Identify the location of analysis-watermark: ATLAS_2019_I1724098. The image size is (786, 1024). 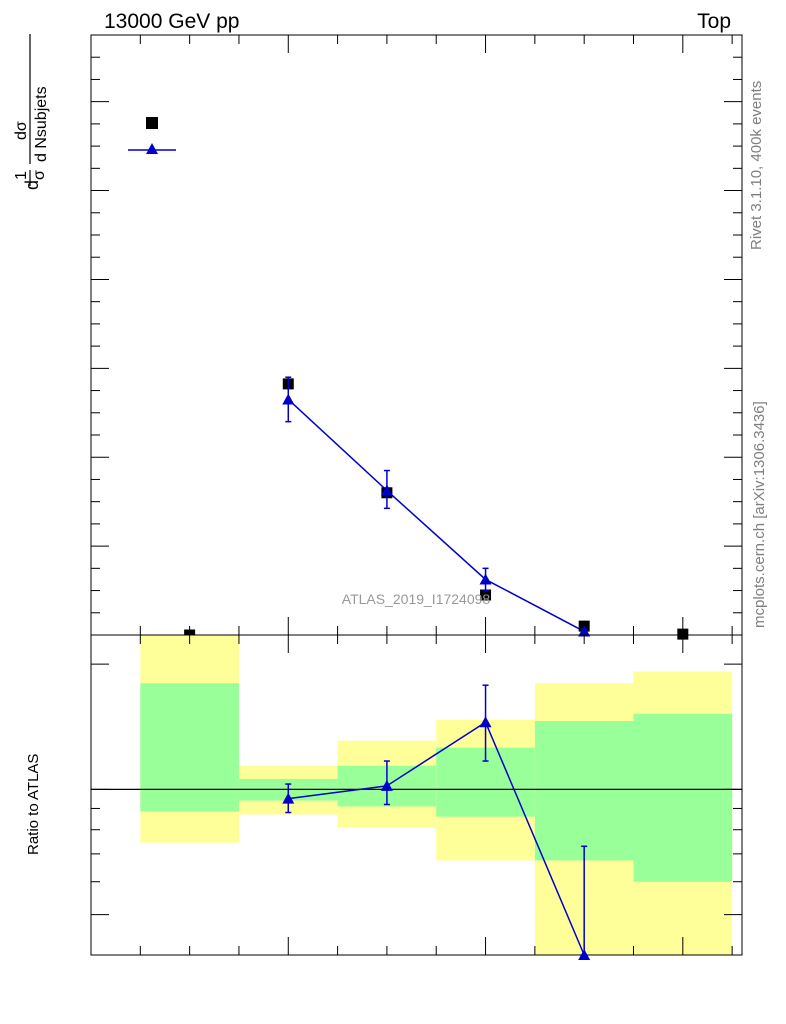
(416, 599).